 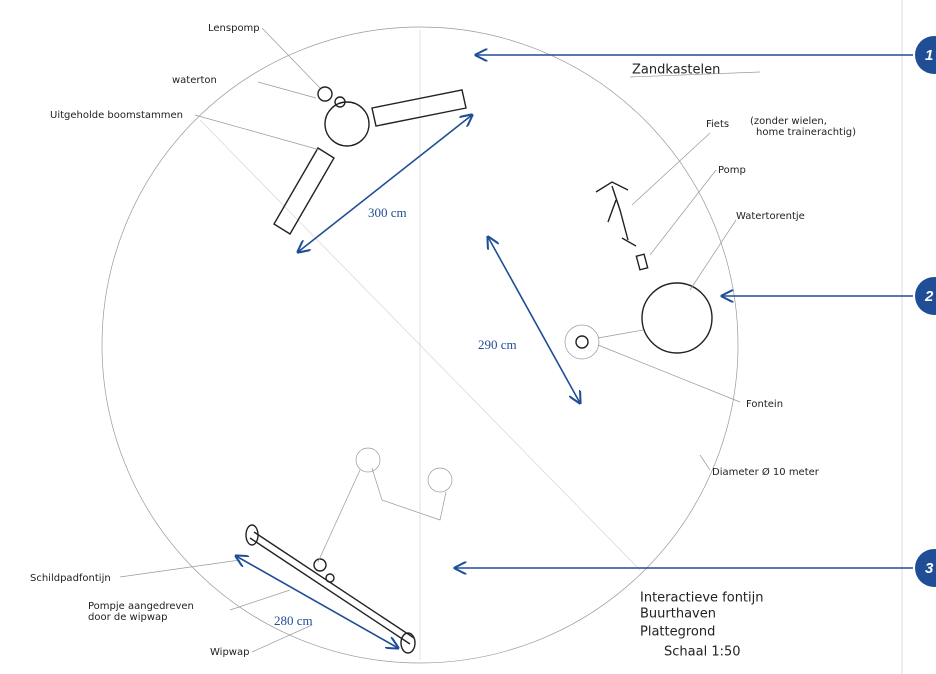 What do you see at coordinates (702, 598) in the screenshot?
I see `title: Interactieve fontijn` at bounding box center [702, 598].